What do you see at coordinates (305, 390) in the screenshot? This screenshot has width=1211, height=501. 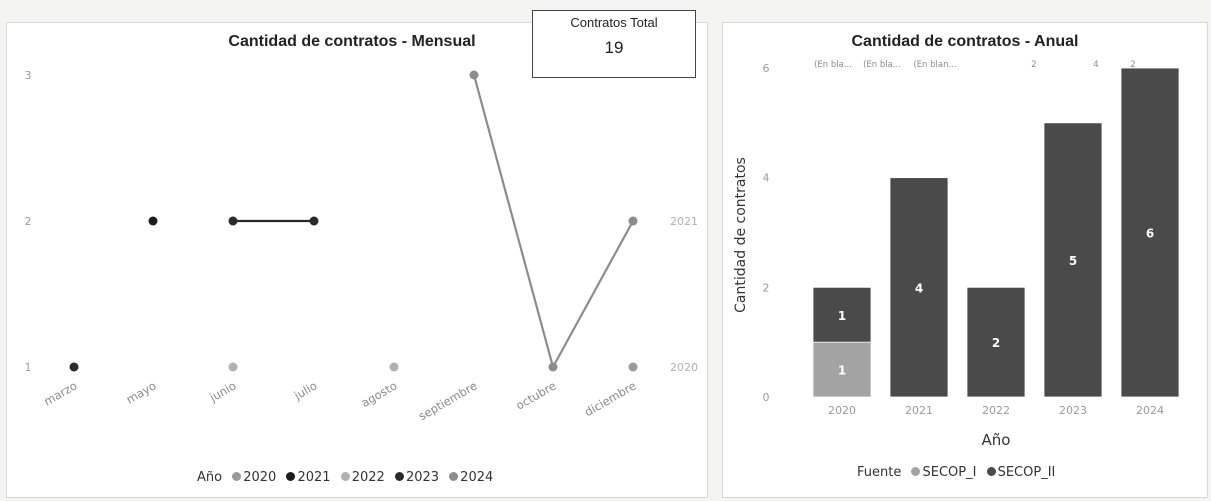 I see `x-tick-label: julio` at bounding box center [305, 390].